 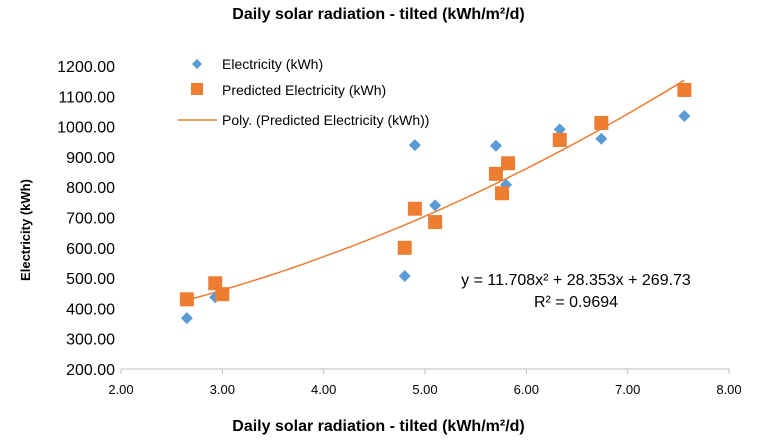 I want to click on r-squared-label: R² = 0.9694, so click(x=576, y=302).